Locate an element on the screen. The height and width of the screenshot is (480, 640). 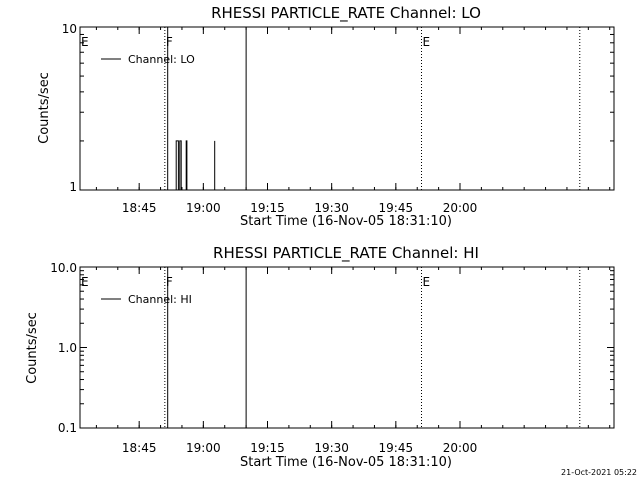
lo-legend-label: Channel: LO is located at coordinates (161, 59).